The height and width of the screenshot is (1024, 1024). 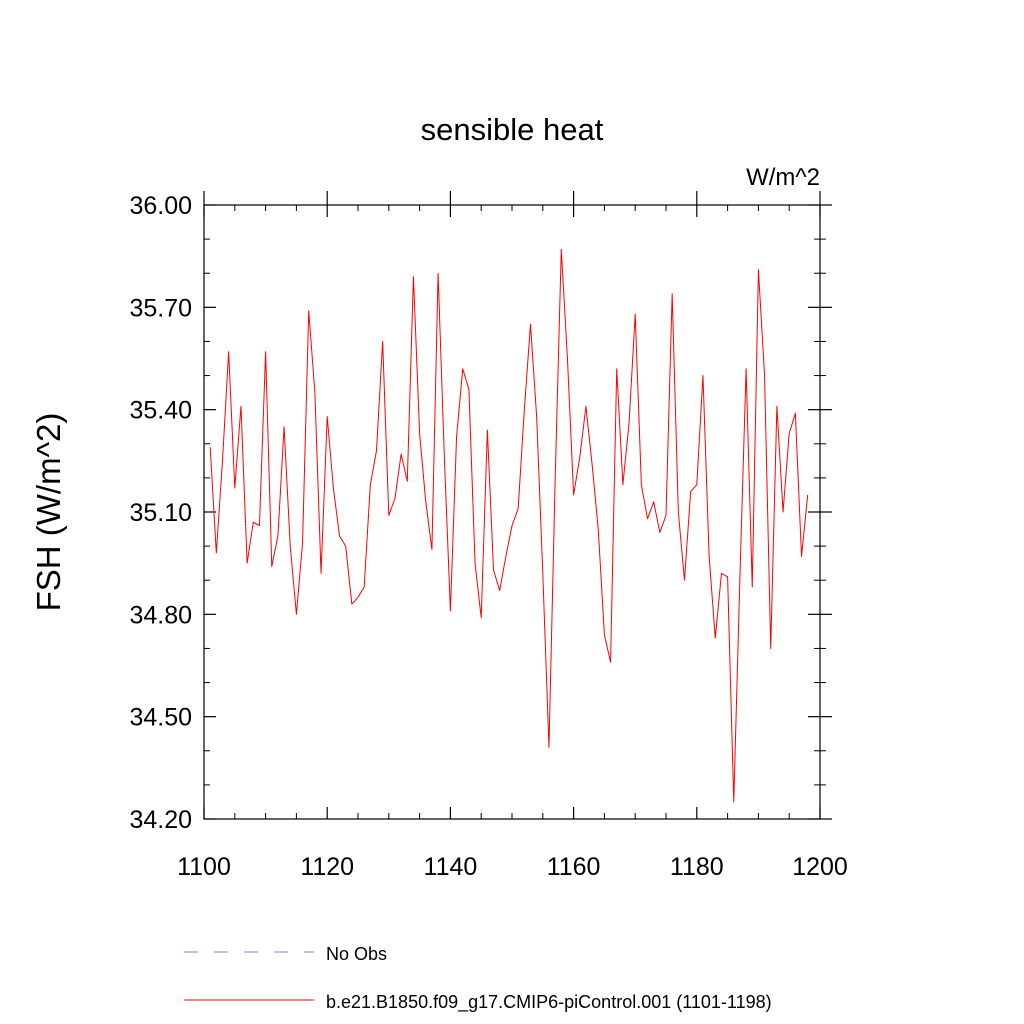 I want to click on x-tick-label: 1120, so click(x=327, y=867).